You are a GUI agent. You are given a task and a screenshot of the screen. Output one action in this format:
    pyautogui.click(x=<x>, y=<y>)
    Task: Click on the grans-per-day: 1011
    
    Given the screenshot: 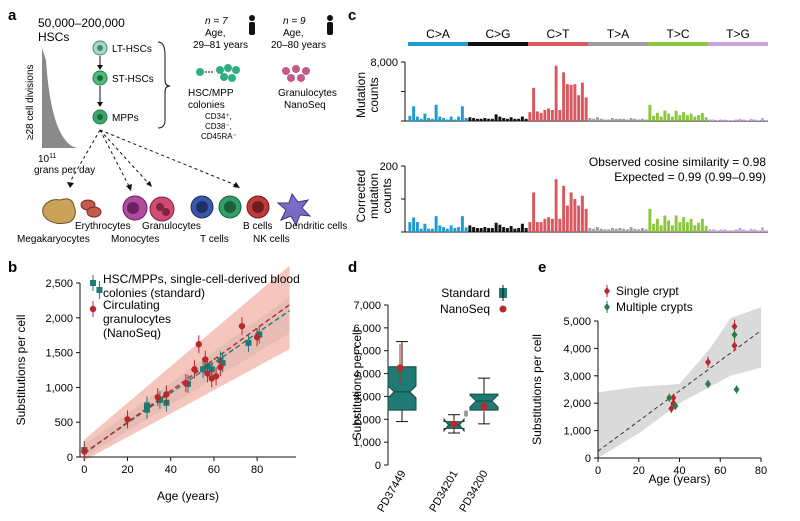 What is the action you would take?
    pyautogui.click(x=47, y=159)
    